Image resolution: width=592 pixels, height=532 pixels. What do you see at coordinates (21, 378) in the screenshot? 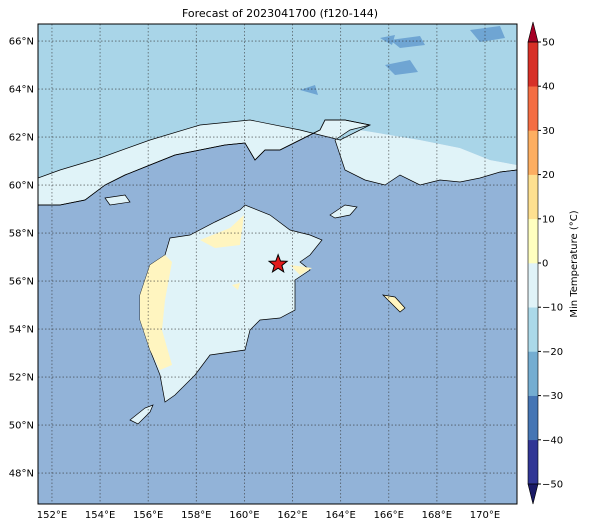
I see `y-tick-label: 52°N` at bounding box center [21, 378].